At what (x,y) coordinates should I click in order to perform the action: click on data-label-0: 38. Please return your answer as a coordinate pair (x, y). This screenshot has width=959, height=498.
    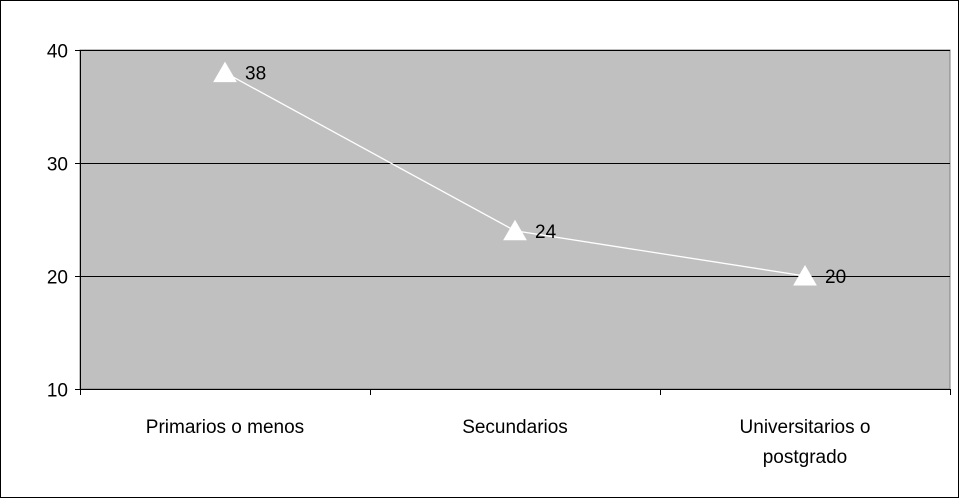
    Looking at the image, I should click on (255, 74).